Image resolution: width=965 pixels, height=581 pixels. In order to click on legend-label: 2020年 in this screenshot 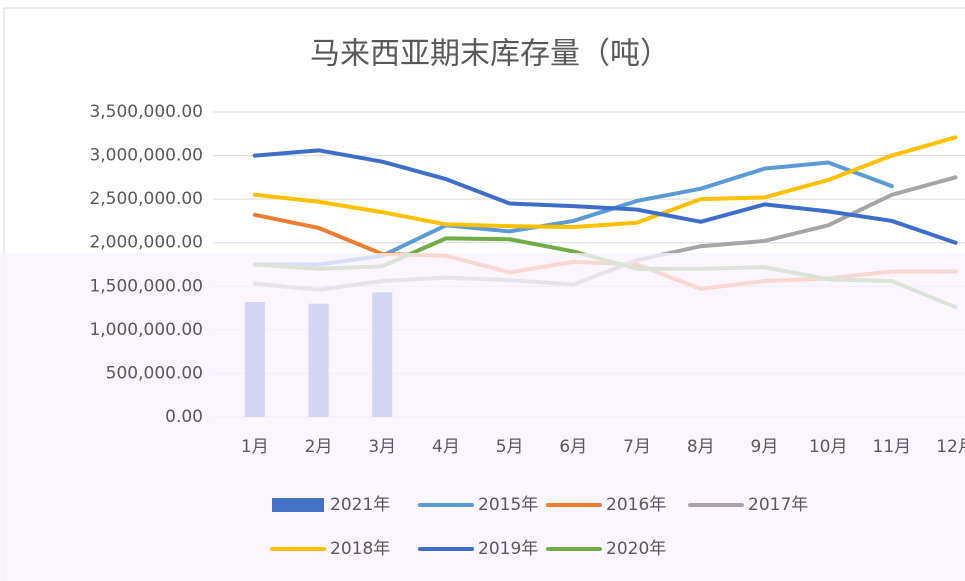, I will do `click(636, 549)`.